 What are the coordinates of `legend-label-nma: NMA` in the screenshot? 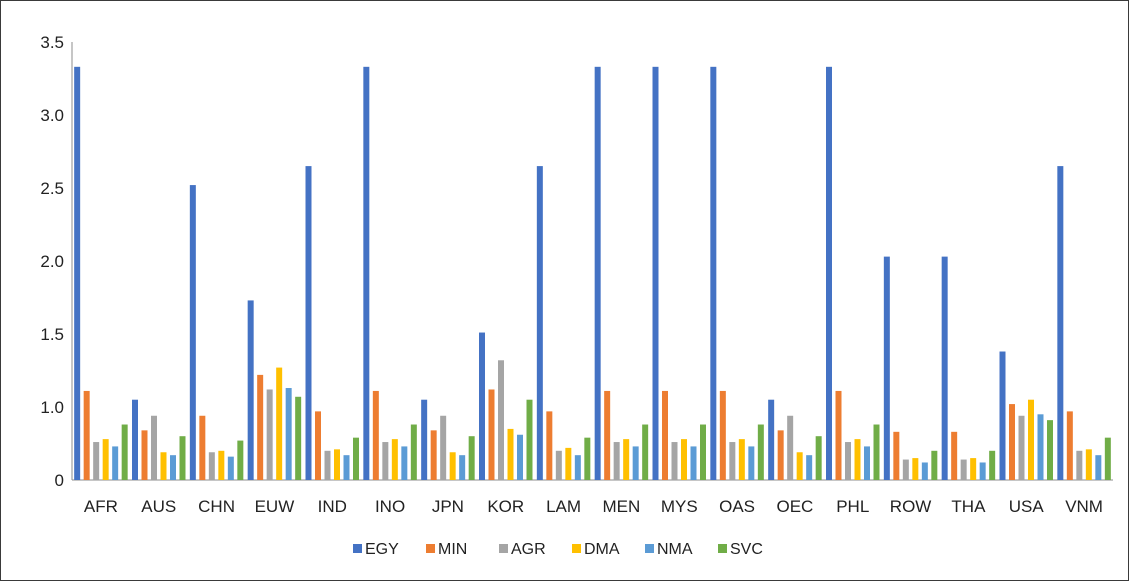 It's located at (675, 549).